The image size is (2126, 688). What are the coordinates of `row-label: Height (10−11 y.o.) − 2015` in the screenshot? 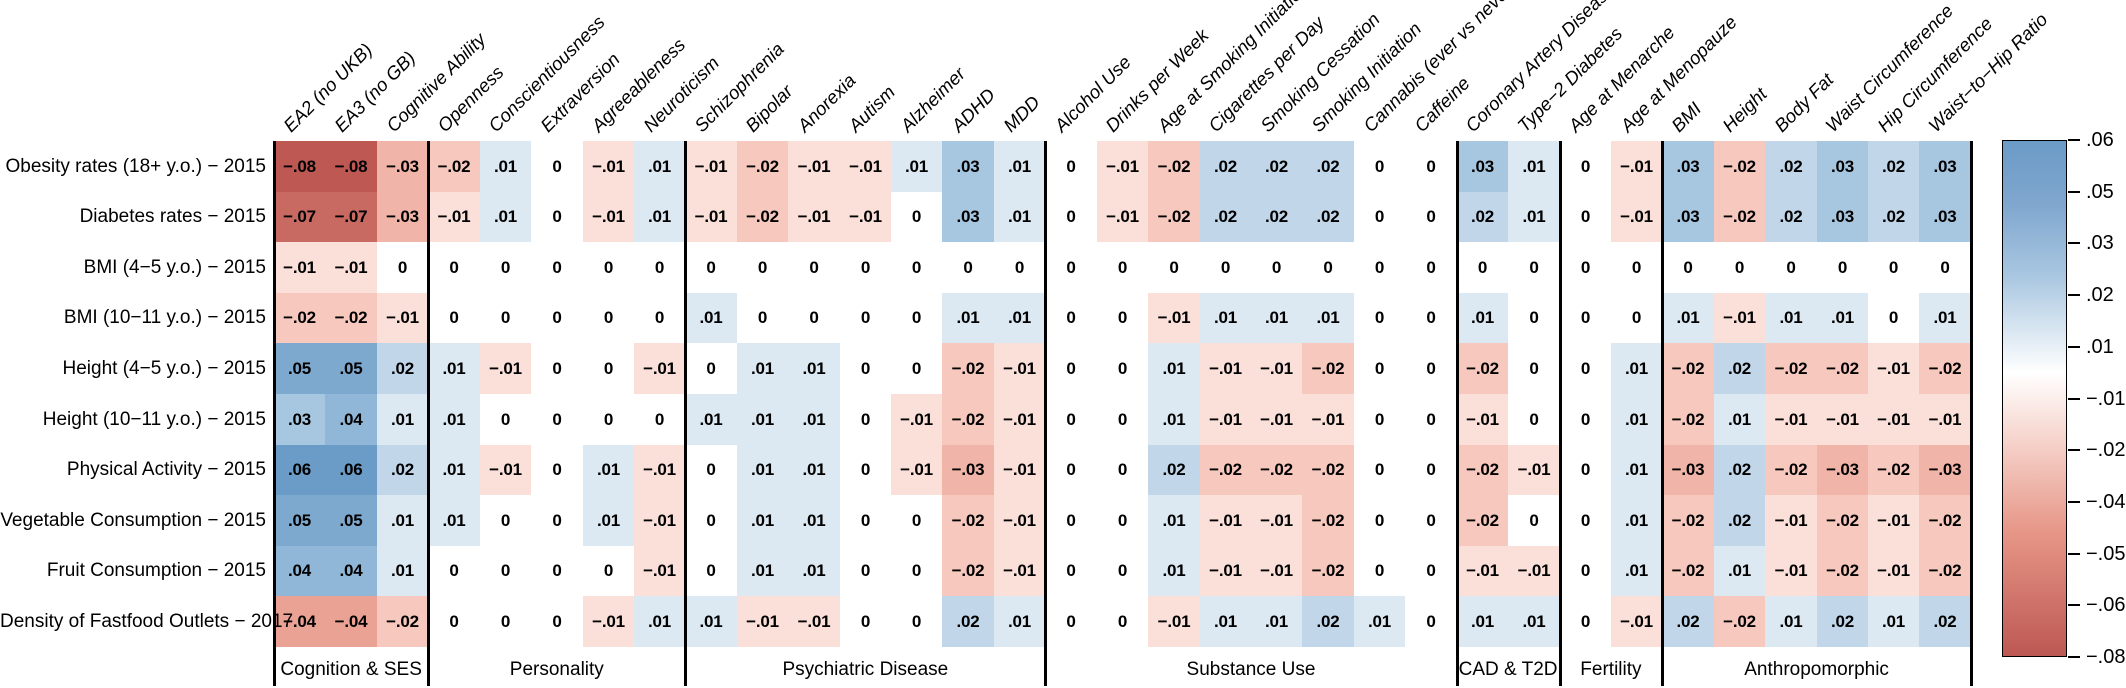 It's located at (154, 419).